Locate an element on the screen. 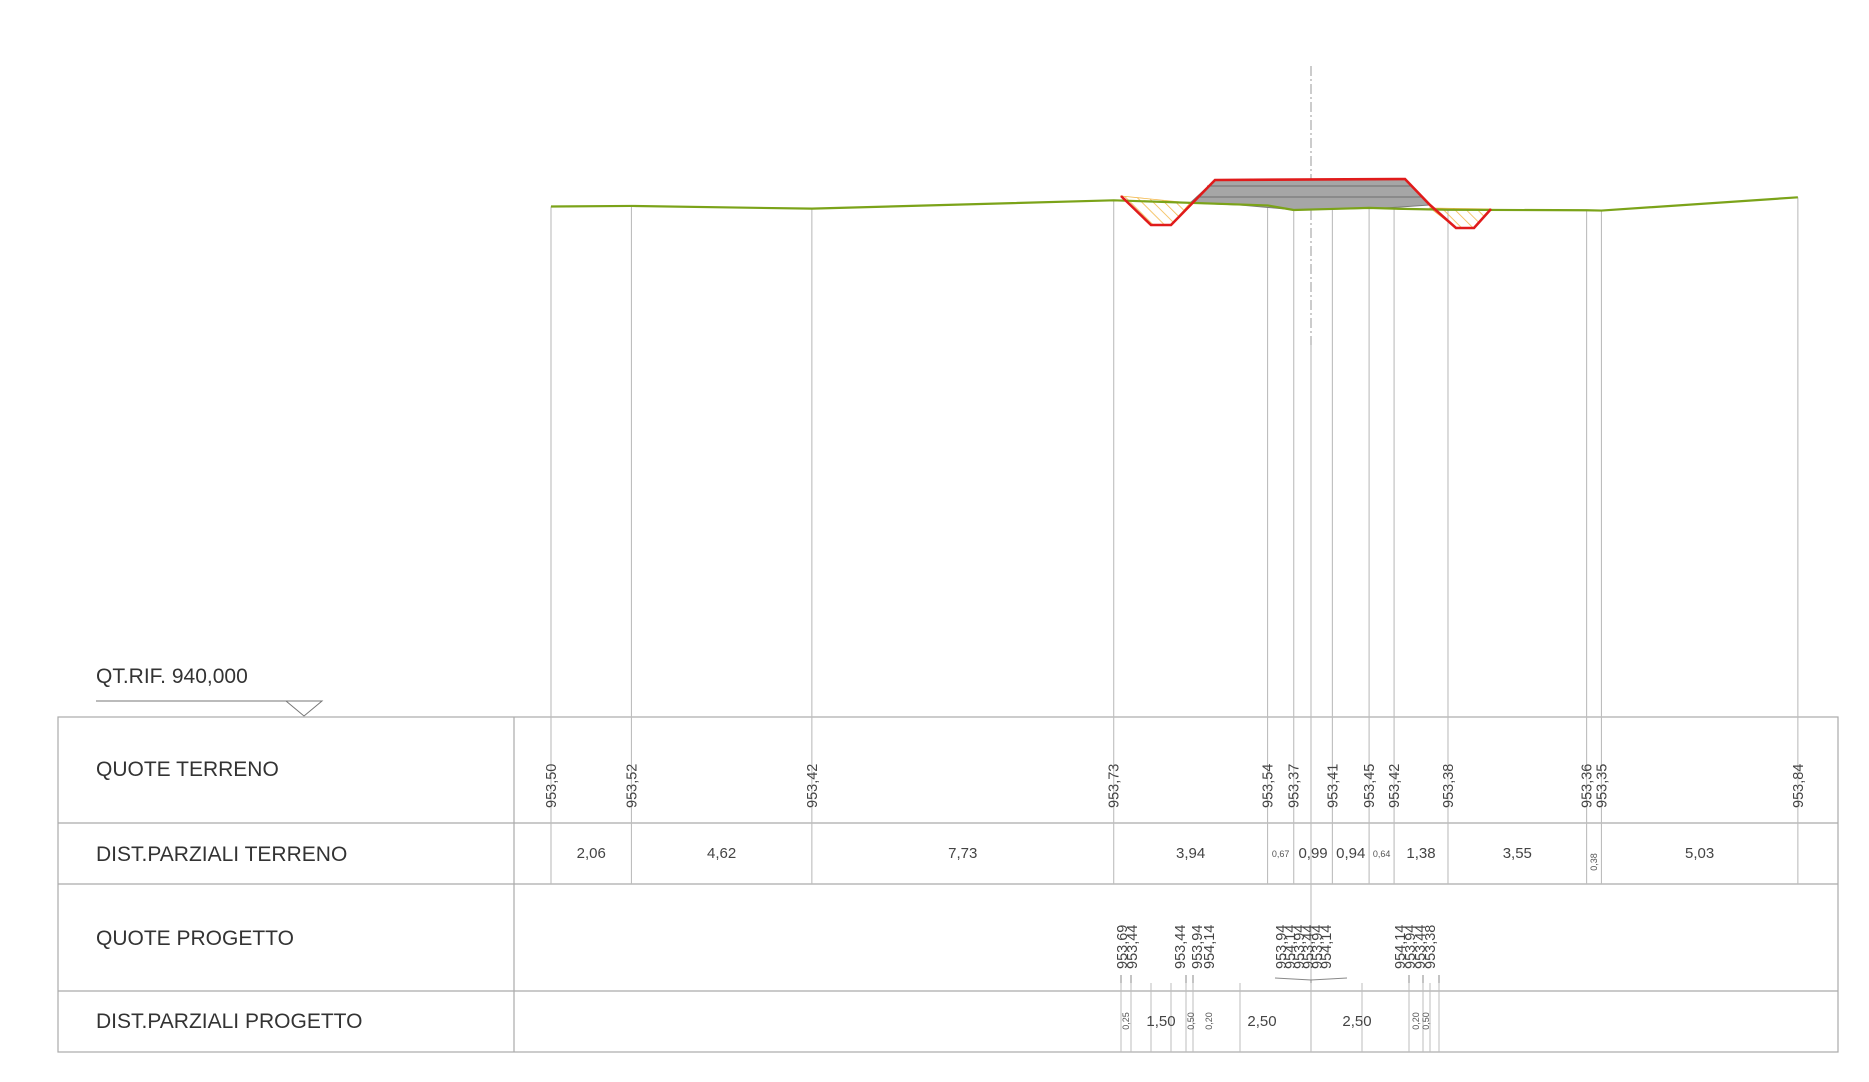  terrain-partial-label: 0,64 is located at coordinates (1382, 854).